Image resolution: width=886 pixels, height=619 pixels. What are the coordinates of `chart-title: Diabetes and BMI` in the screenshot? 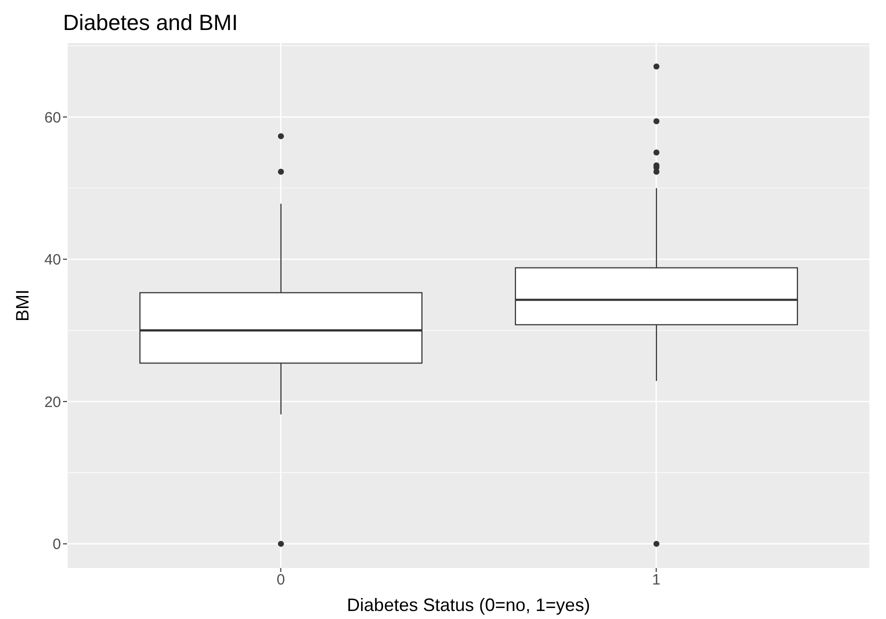 It's located at (150, 23).